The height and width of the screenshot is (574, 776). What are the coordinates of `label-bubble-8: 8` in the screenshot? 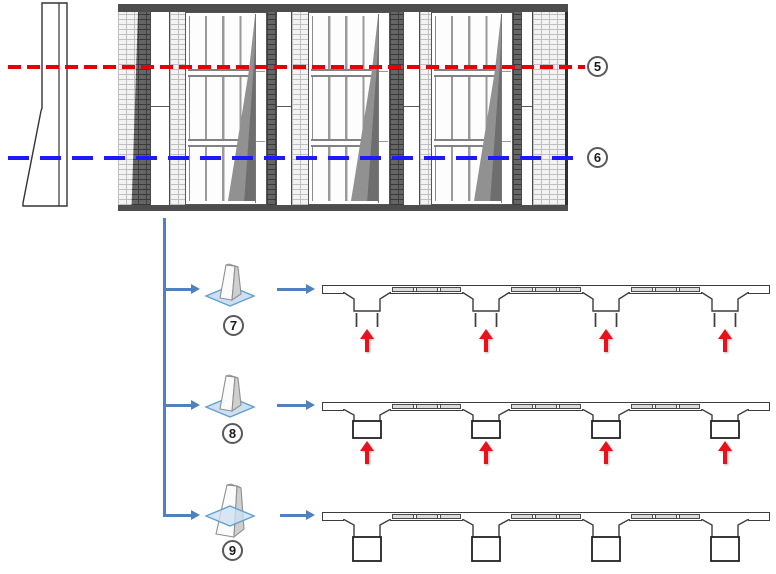 It's located at (232, 433).